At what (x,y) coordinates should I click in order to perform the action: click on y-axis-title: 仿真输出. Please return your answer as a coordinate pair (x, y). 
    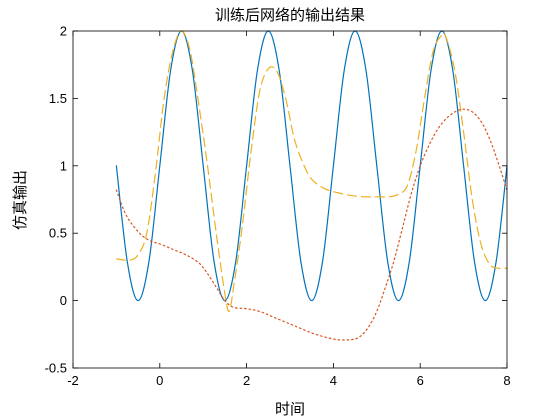
    Looking at the image, I should click on (20, 200).